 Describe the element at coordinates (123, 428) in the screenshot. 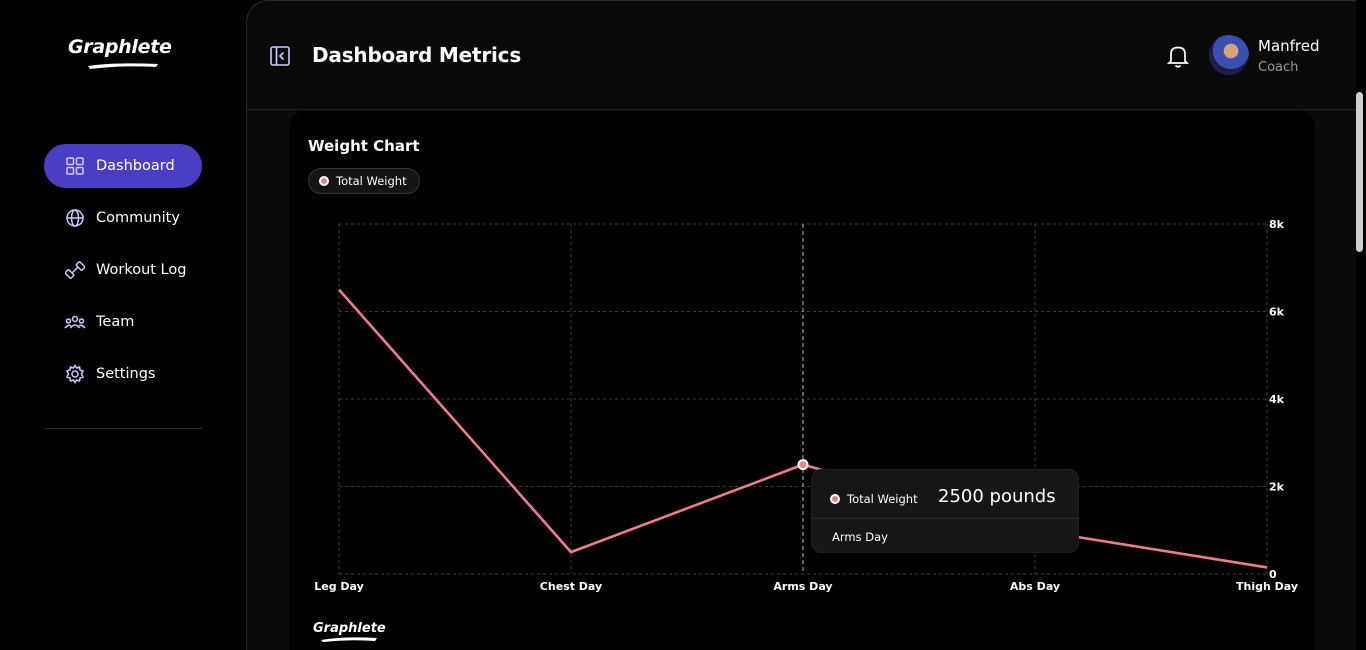

I see `sidebar-divider` at that location.